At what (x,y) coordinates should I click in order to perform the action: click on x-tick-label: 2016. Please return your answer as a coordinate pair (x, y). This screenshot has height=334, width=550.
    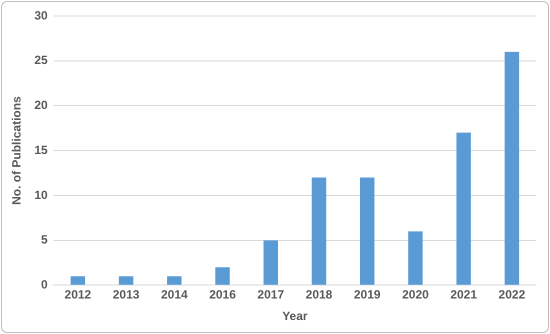
    Looking at the image, I should click on (222, 295).